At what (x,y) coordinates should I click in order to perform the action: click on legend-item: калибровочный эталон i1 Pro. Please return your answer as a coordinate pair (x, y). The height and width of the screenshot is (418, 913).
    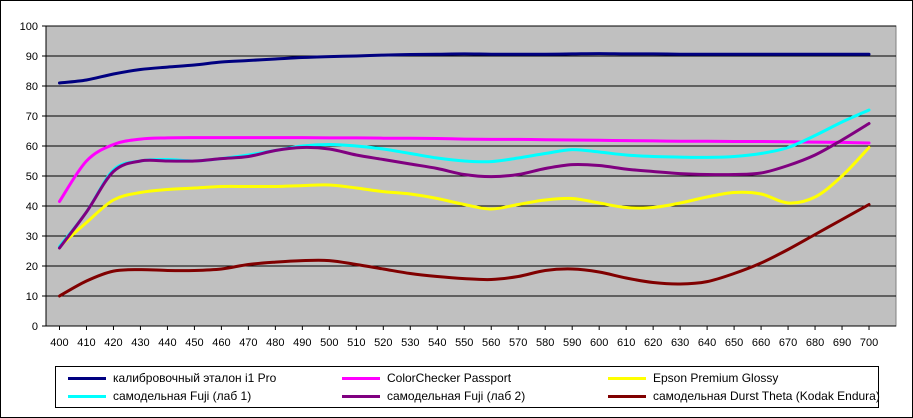
    Looking at the image, I should click on (172, 378).